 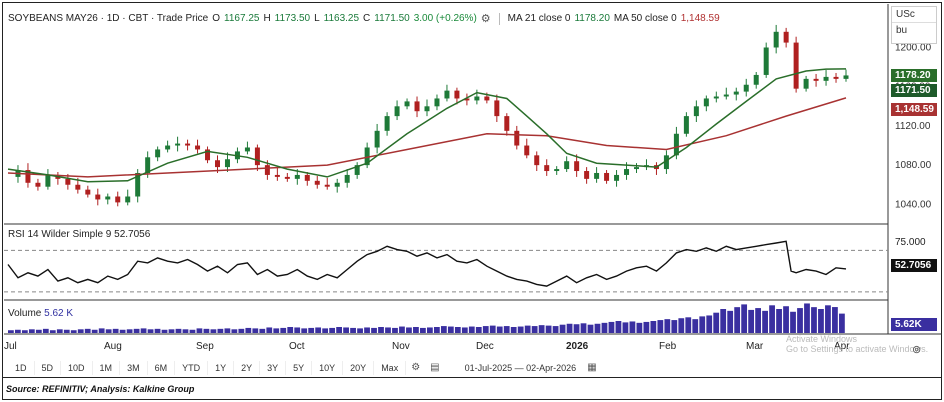 What do you see at coordinates (435, 367) in the screenshot?
I see `save-icon: ▤` at bounding box center [435, 367].